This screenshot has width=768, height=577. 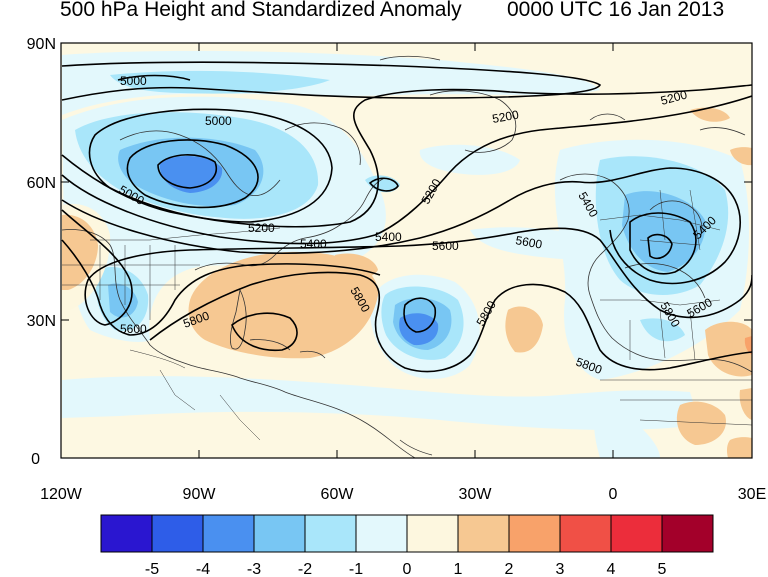 I want to click on colorbar-label: 2, so click(x=509, y=569).